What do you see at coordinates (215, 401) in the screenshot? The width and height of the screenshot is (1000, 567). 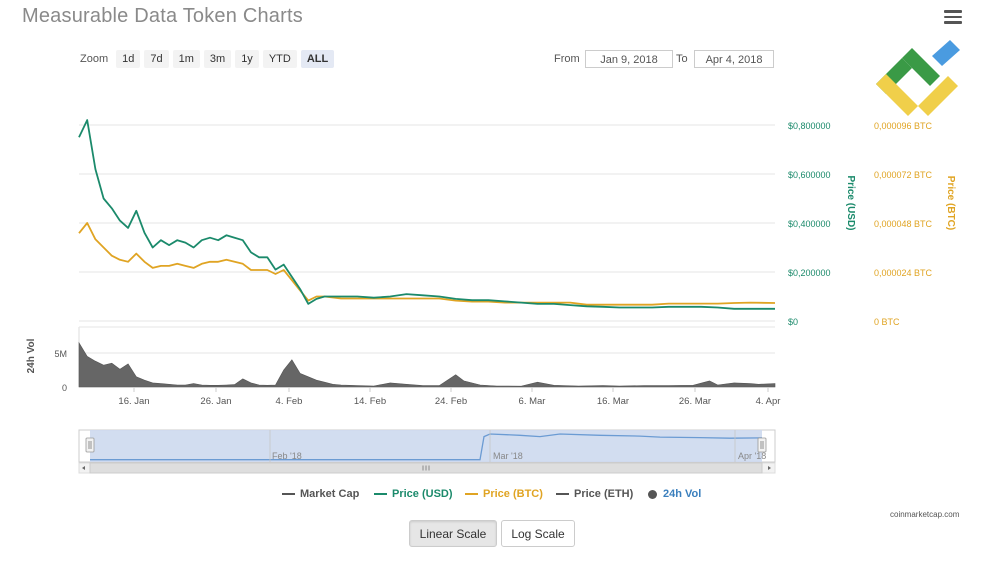 I see `x-tick-label: 26. Jan` at bounding box center [215, 401].